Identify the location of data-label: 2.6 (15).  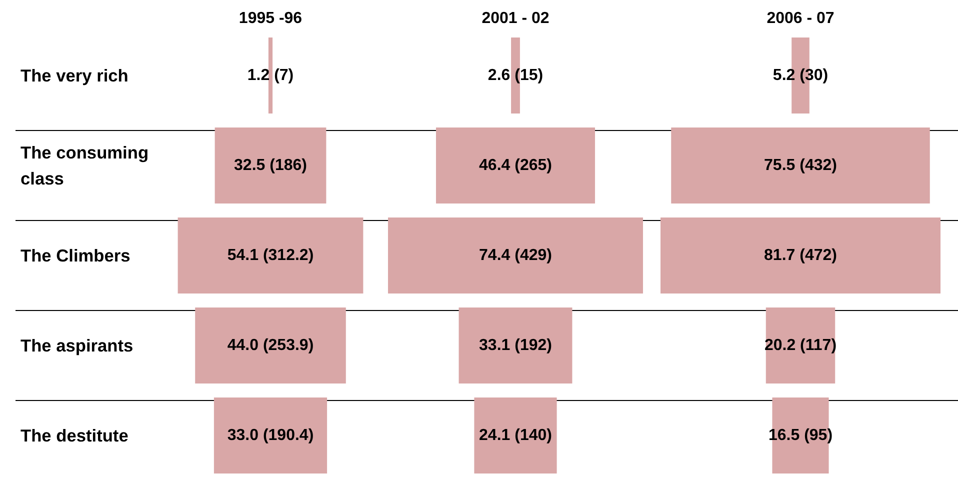
(516, 75).